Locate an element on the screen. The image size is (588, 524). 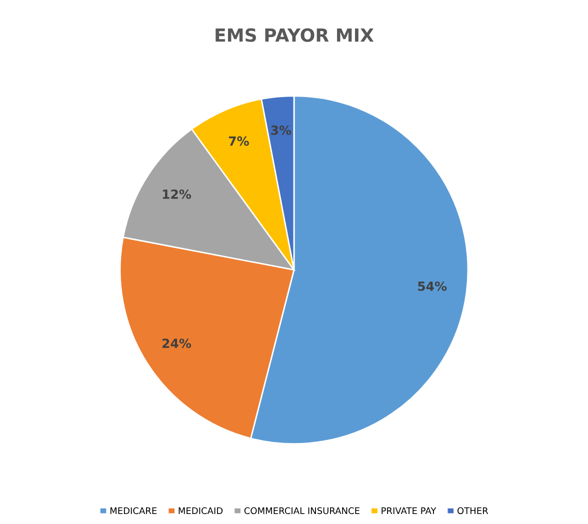
data-label: 54% is located at coordinates (432, 286).